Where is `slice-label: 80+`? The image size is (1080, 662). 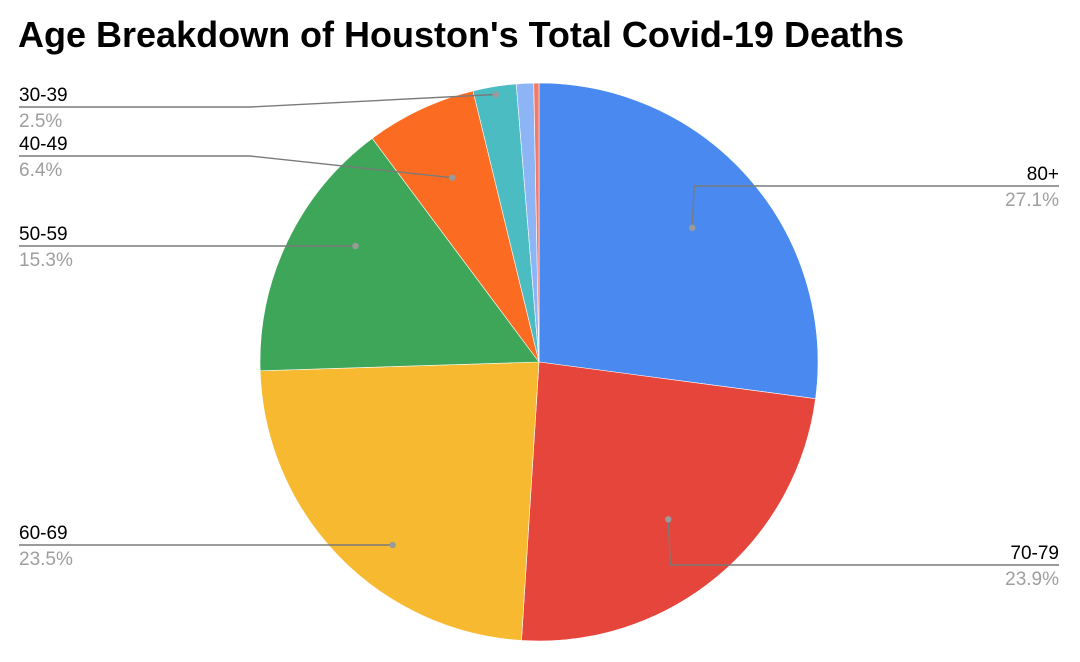
slice-label: 80+ is located at coordinates (1043, 174).